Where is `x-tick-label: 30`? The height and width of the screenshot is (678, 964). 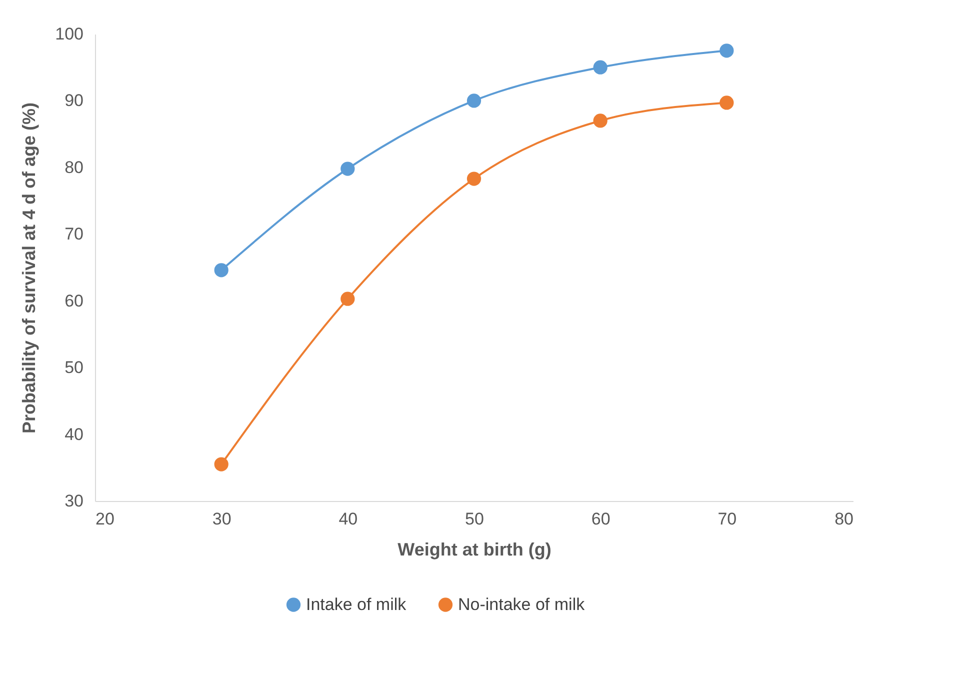
x-tick-label: 30 is located at coordinates (222, 519).